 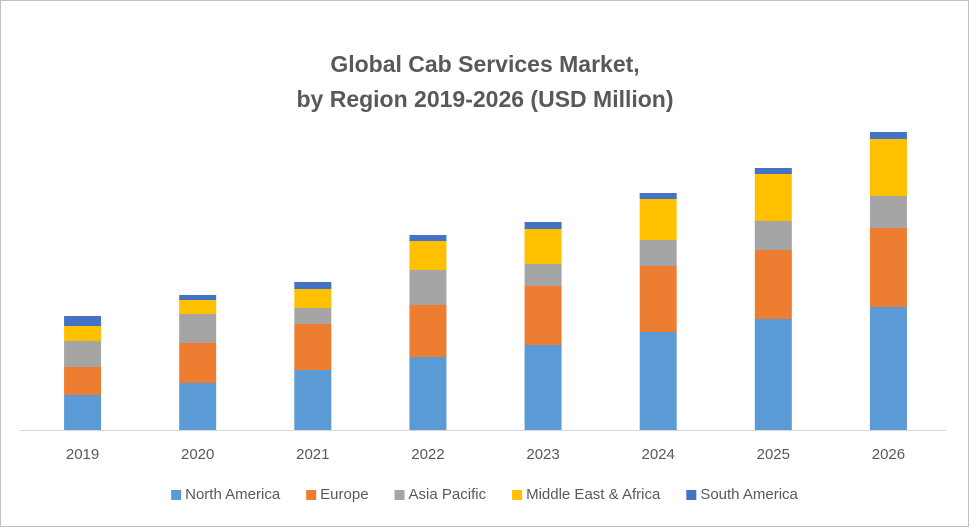 I want to click on x-tick-label: 2026, so click(x=888, y=454).